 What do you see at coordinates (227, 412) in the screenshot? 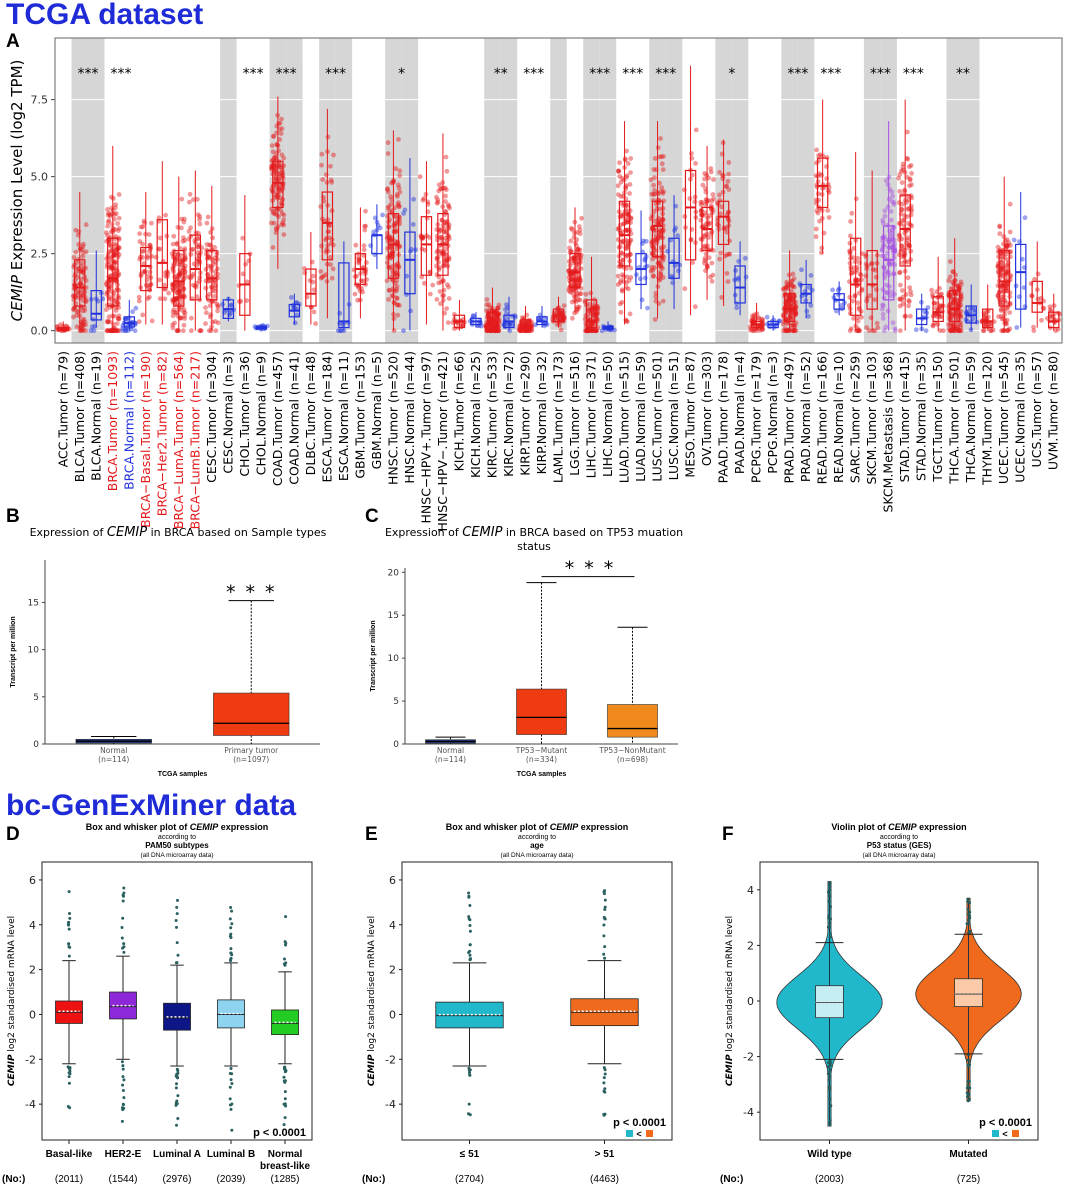
I see `x-tick-label: CESC.Normal (n=3)` at bounding box center [227, 412].